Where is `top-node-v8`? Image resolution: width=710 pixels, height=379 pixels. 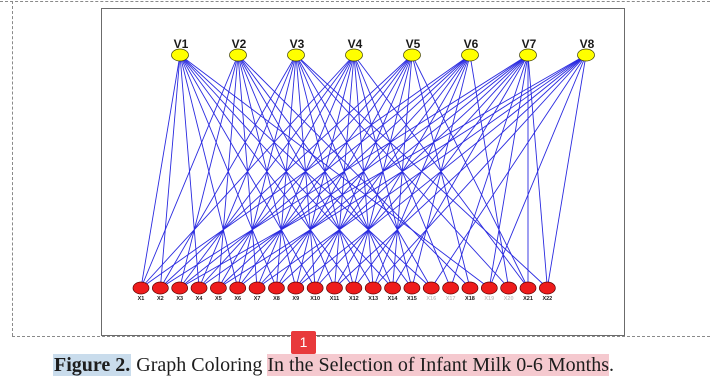
top-node-v8 is located at coordinates (586, 55).